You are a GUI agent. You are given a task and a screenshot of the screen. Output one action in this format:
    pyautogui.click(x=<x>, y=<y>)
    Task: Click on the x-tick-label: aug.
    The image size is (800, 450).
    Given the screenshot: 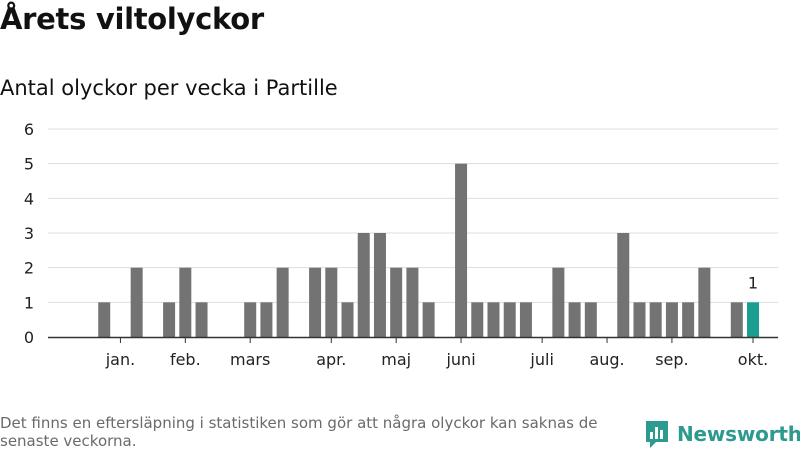 What is the action you would take?
    pyautogui.click(x=606, y=359)
    